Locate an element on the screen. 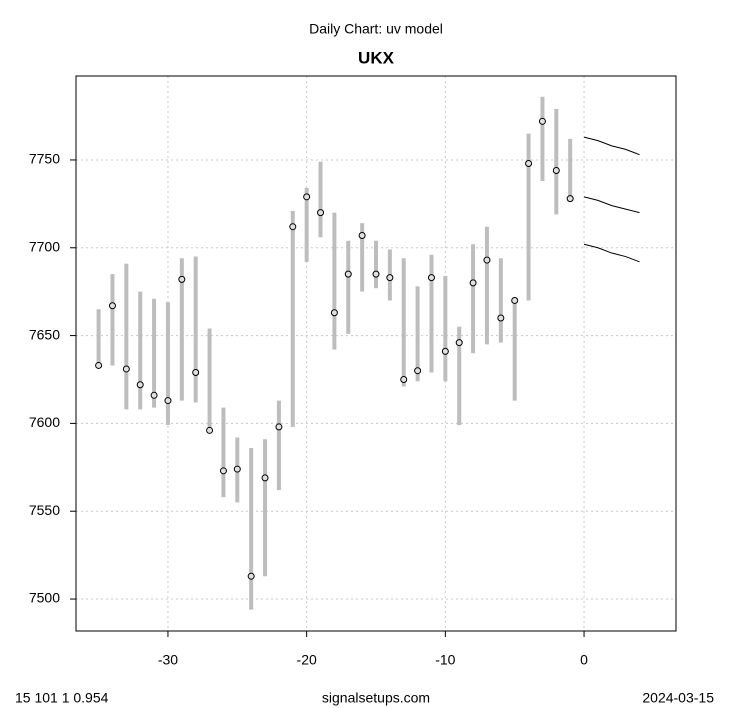  x-tick-label: 0 is located at coordinates (584, 660).